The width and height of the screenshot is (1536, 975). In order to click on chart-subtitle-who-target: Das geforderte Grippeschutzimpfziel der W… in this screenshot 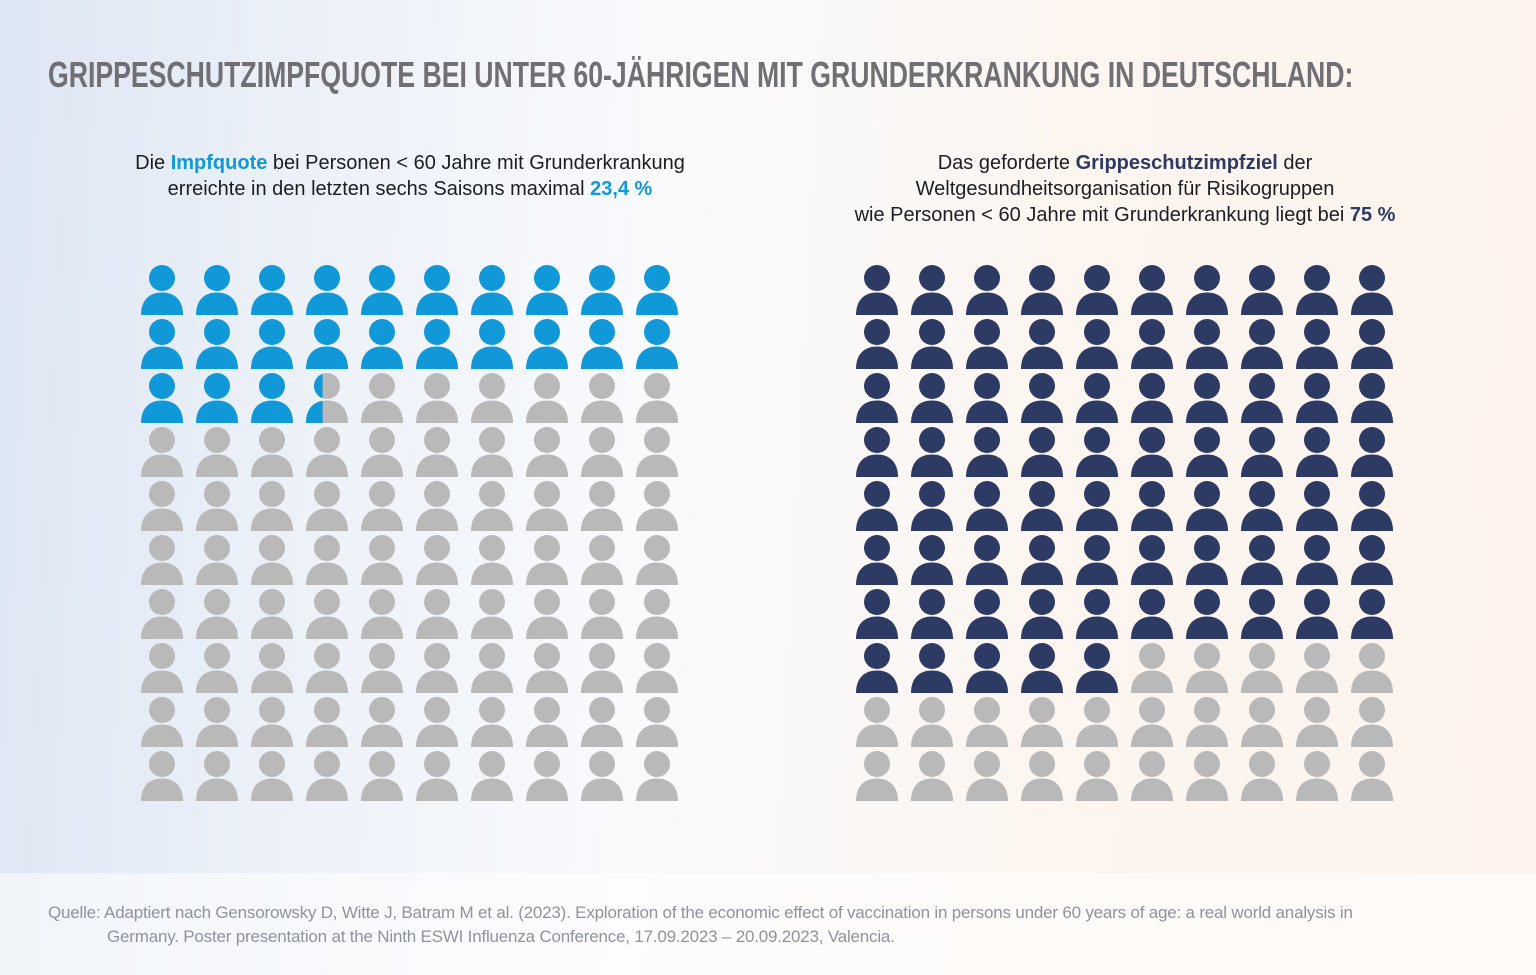, I will do `click(1125, 189)`.